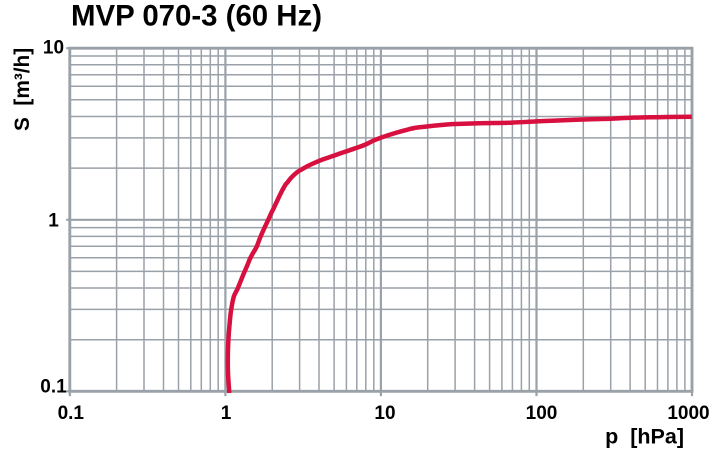 Image resolution: width=709 pixels, height=451 pixels. What do you see at coordinates (644, 437) in the screenshot?
I see `svg-text: p [hPa]` at bounding box center [644, 437].